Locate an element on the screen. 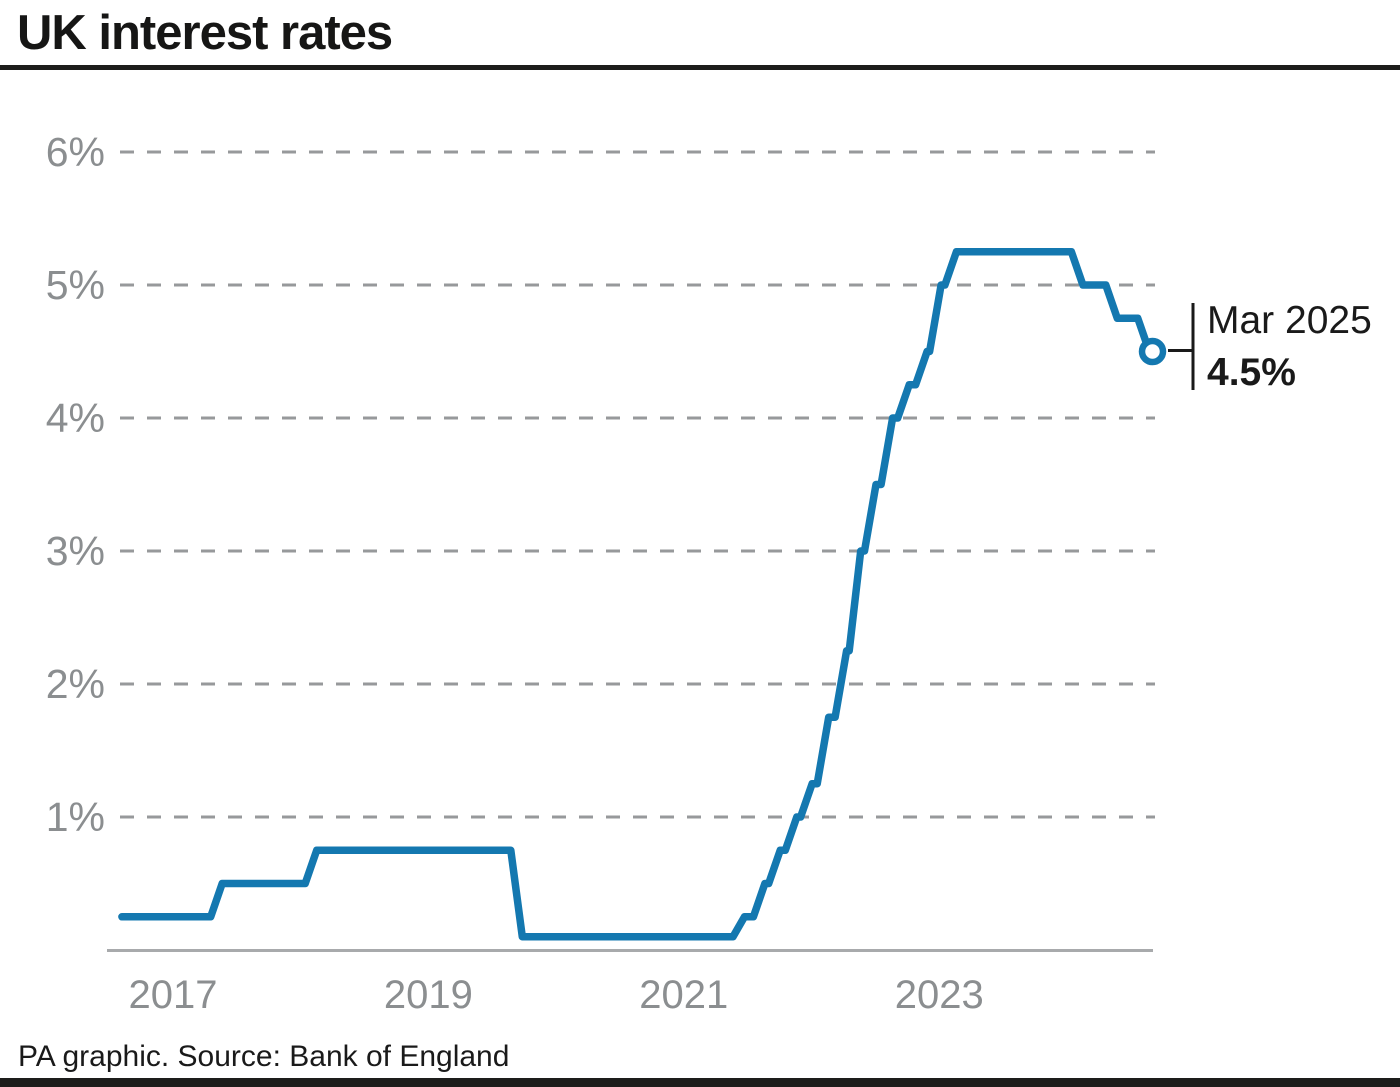 Image resolution: width=1400 pixels, height=1087 pixels. chart-title: UK interest rates is located at coordinates (205, 33).